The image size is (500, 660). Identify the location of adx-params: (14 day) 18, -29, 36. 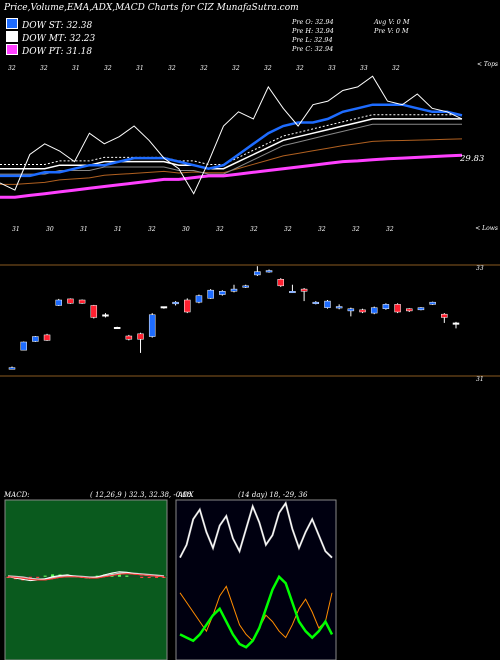
(273, 495).